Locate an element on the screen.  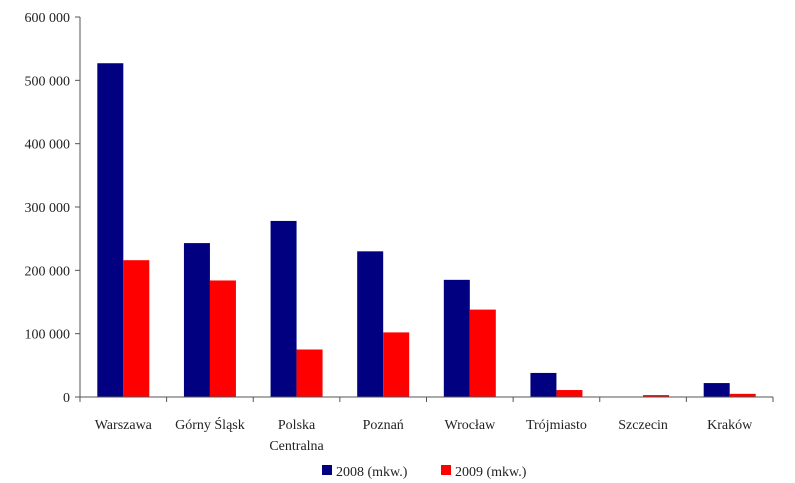
x-category-label: Szczecin is located at coordinates (643, 425).